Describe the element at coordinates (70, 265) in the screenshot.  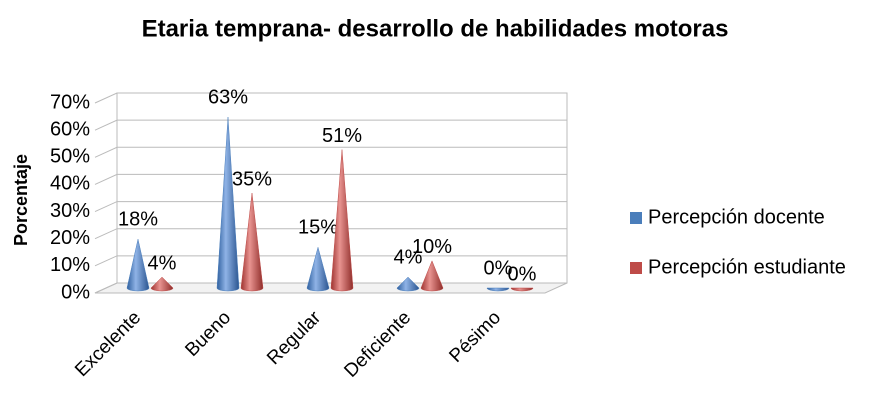
I see `y-tick-label: 10%` at that location.